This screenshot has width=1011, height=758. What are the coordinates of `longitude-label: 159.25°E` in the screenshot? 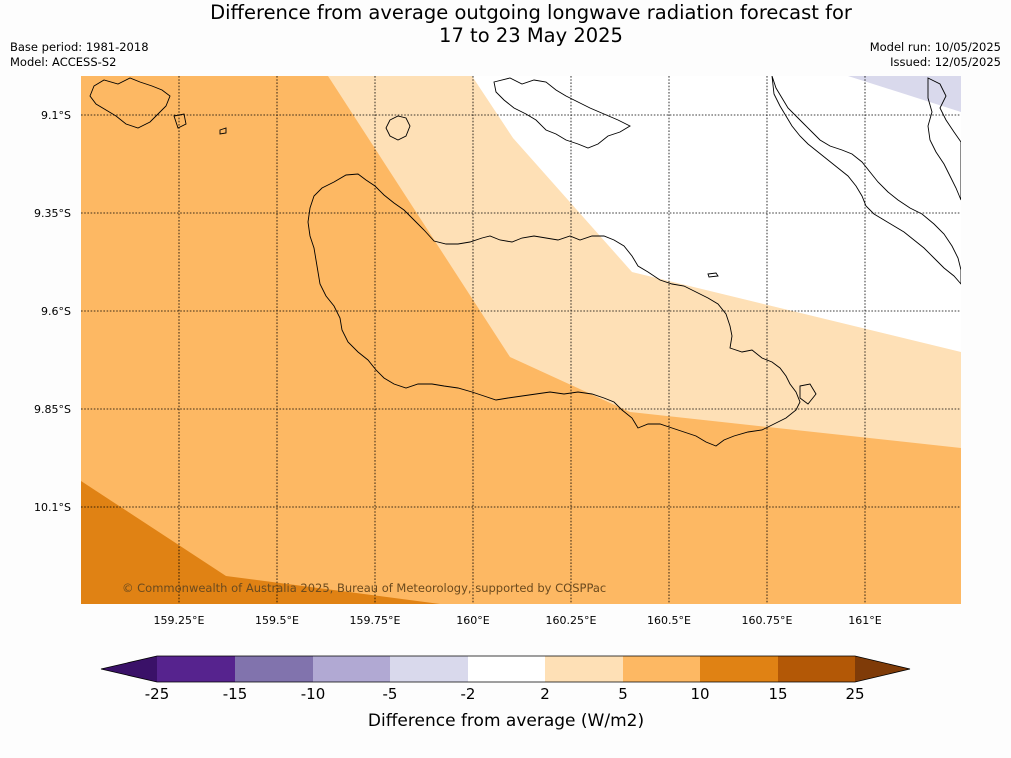 It's located at (179, 620).